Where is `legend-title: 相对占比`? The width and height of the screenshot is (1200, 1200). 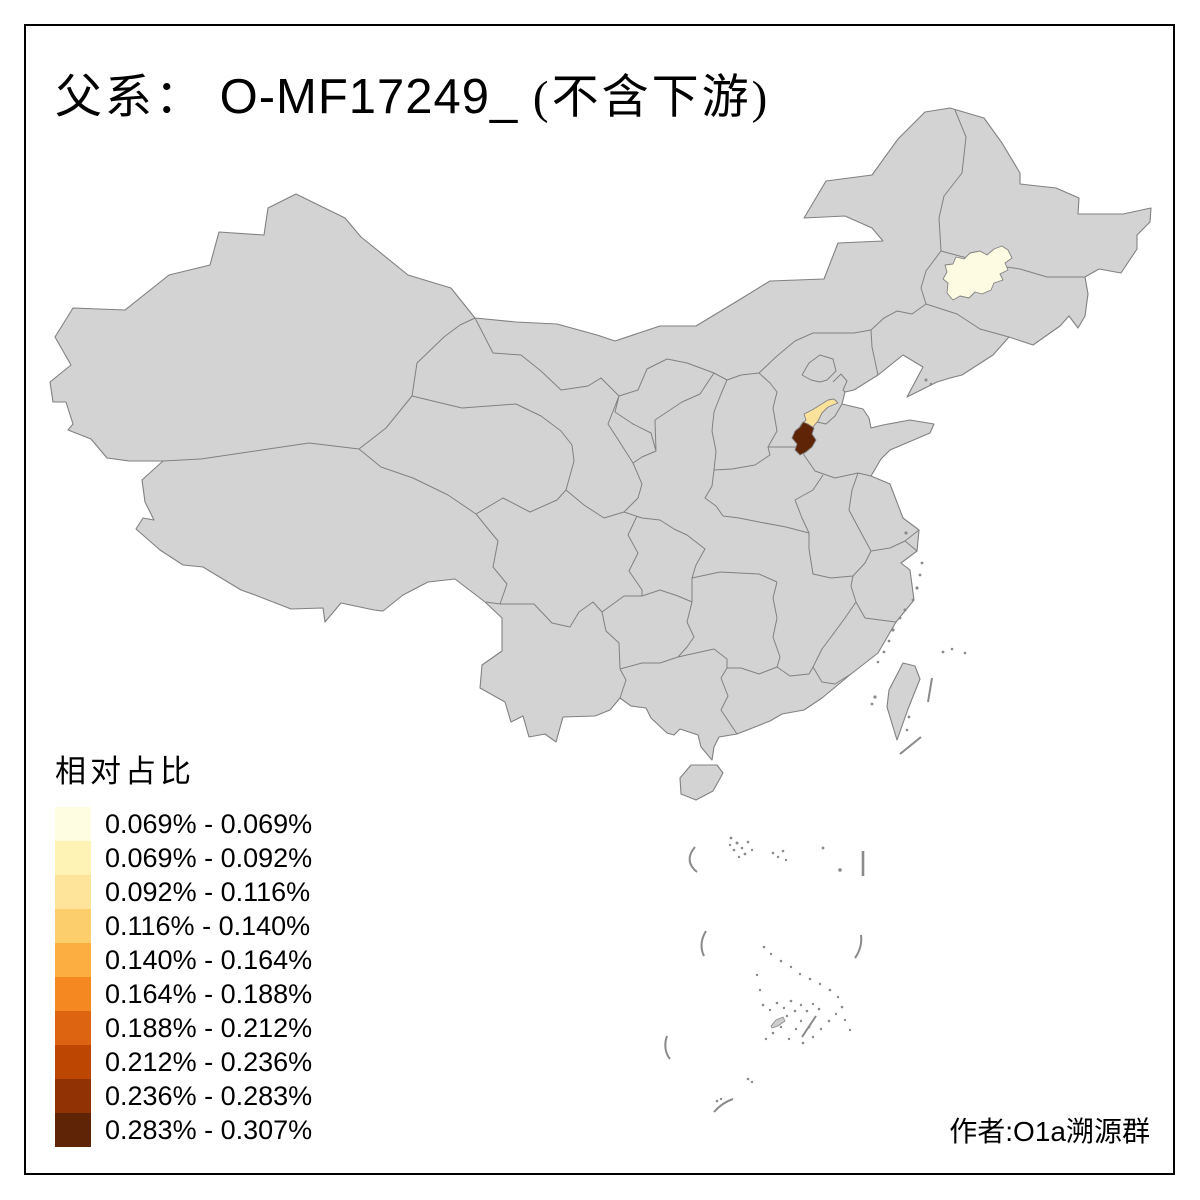
legend-title: 相对占比 is located at coordinates (125, 771).